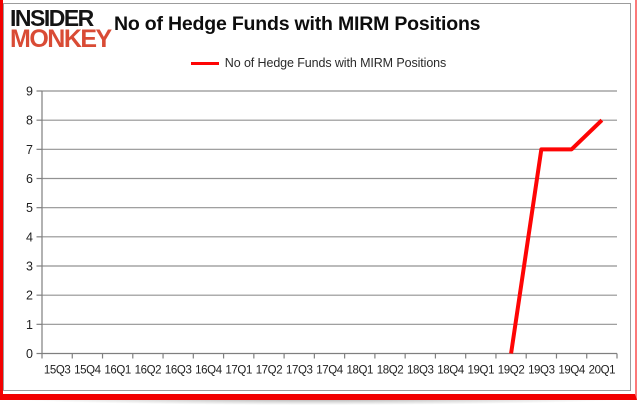 Image resolution: width=637 pixels, height=408 pixels. I want to click on svg-text: 20Q1, so click(602, 371).